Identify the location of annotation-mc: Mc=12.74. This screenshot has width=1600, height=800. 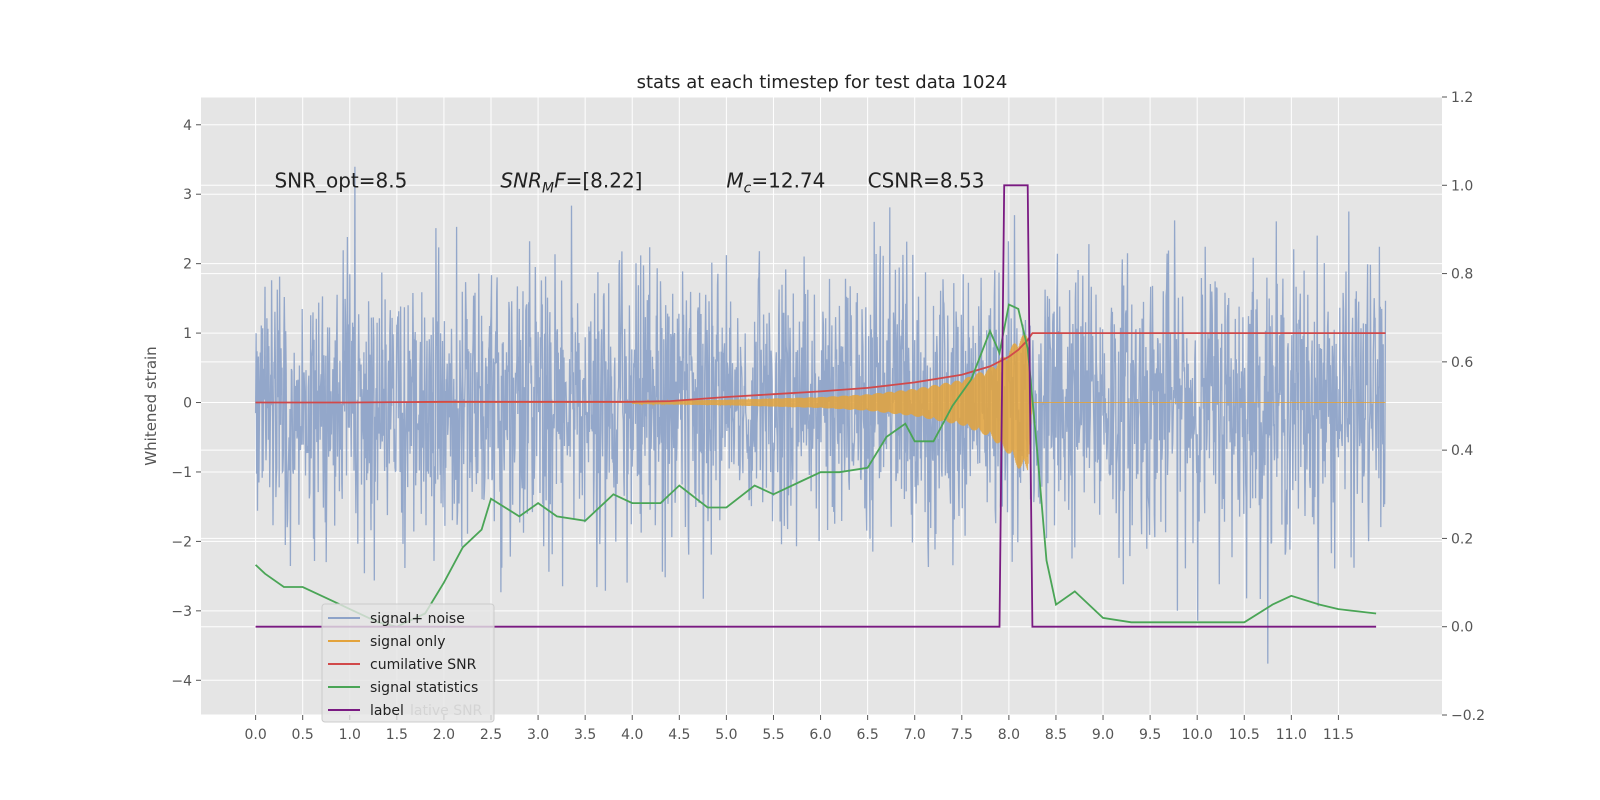
(775, 182).